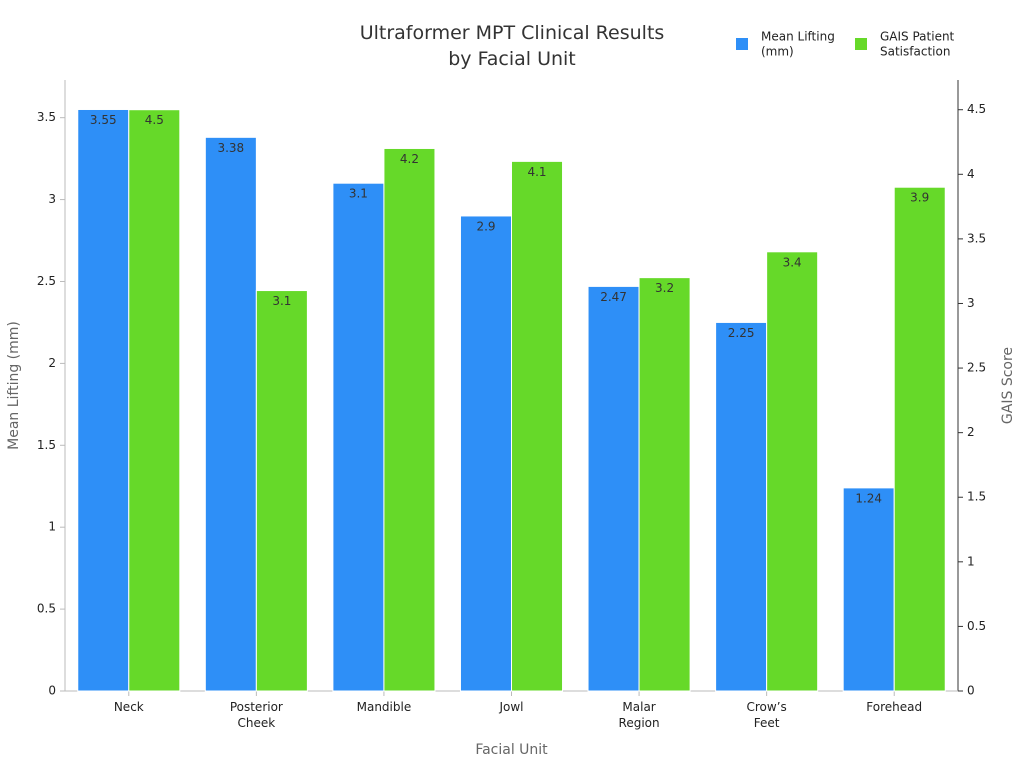  I want to click on y-tick-label: 0.5, so click(46, 609).